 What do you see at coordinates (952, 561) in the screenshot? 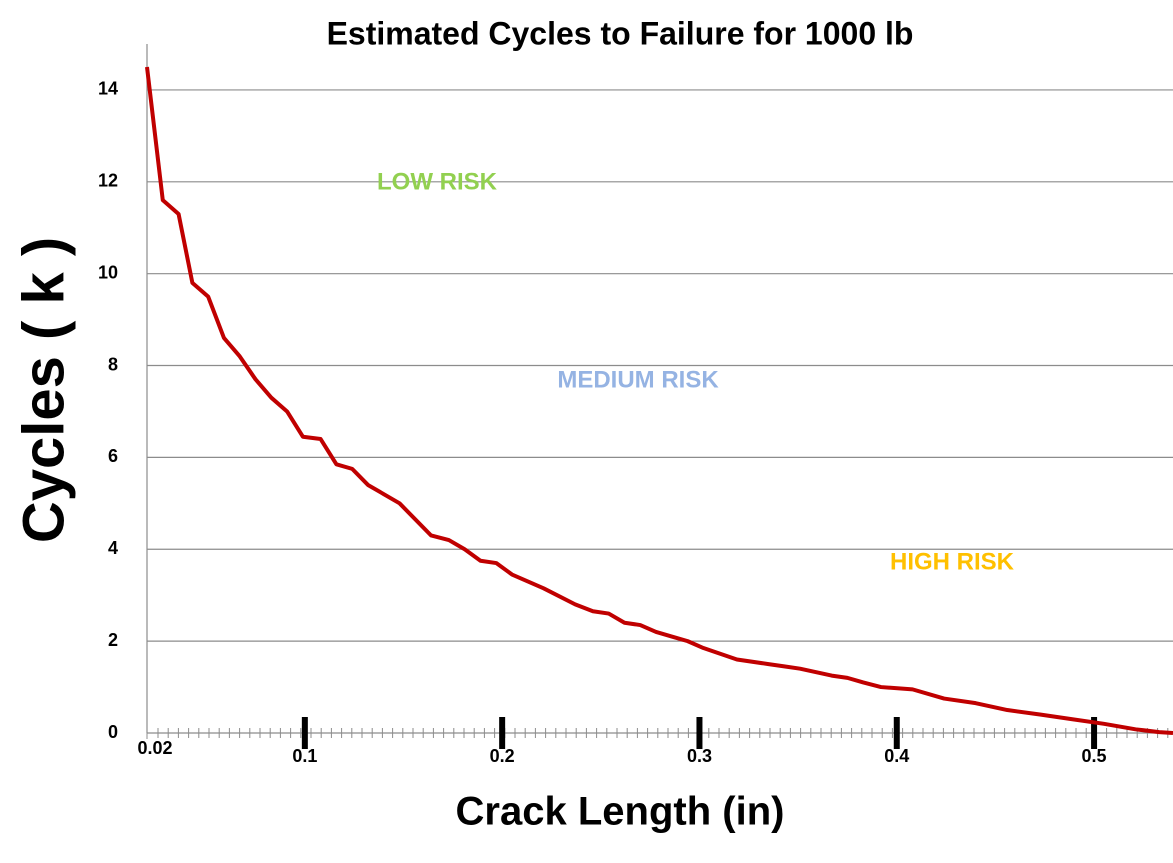
I see `annotation: HIGH RISK` at bounding box center [952, 561].